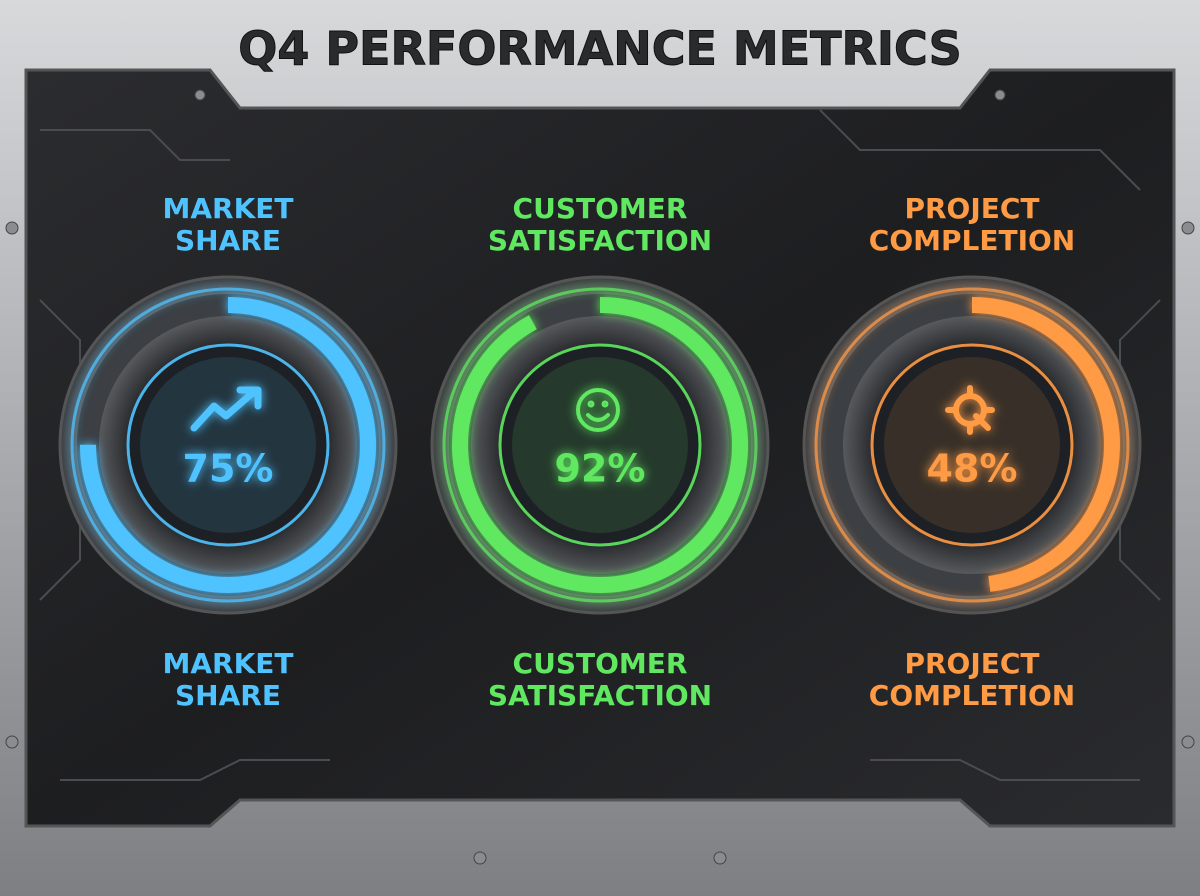 This screenshot has height=896, width=1200. I want to click on gauge-label-bottom: COMPLETION, so click(972, 695).